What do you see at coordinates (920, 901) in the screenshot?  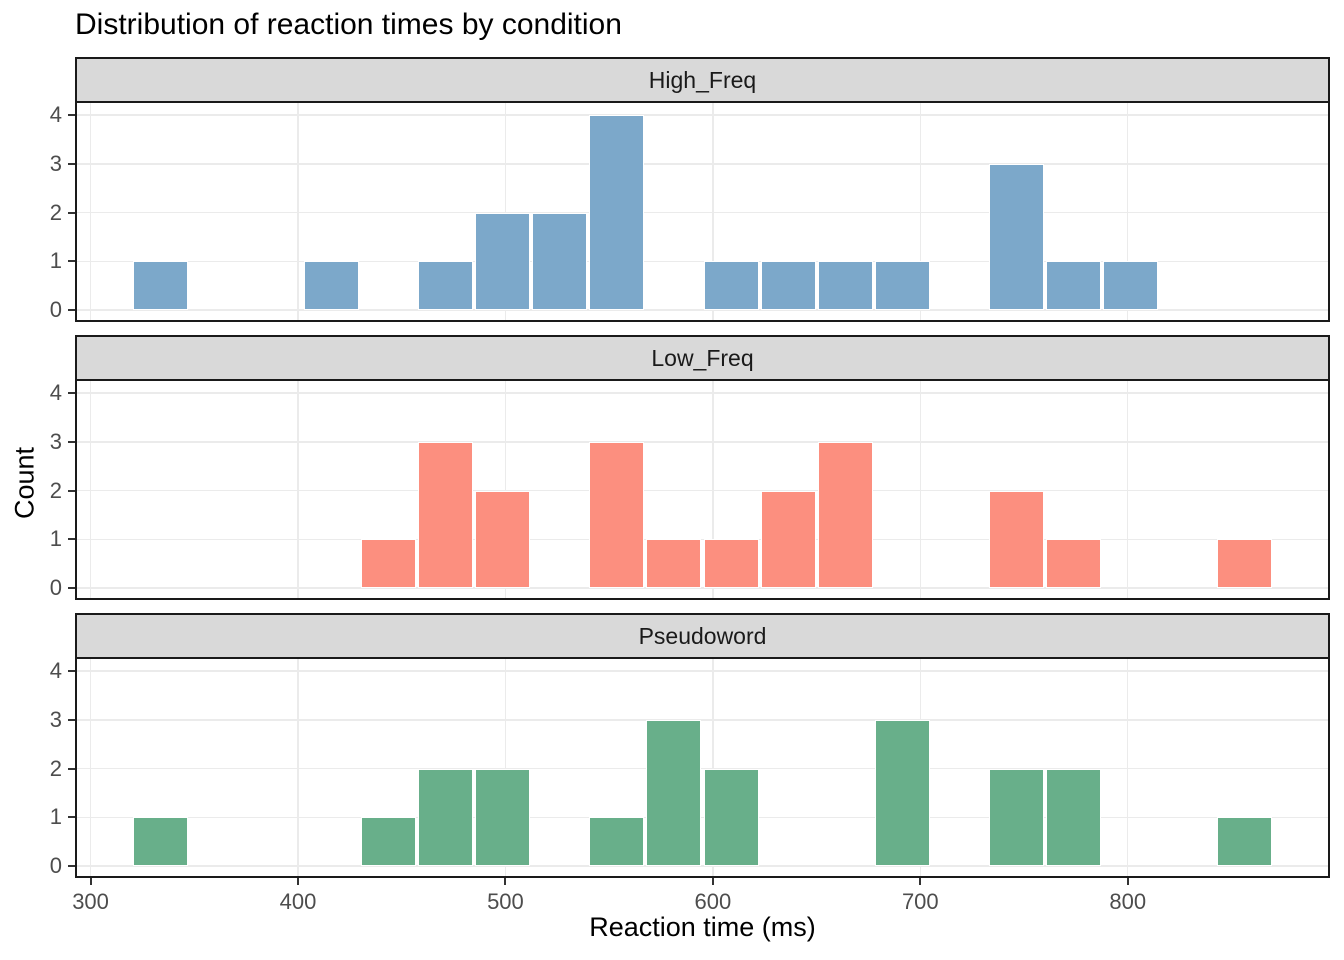 I see `x-tick-label: 700` at bounding box center [920, 901].